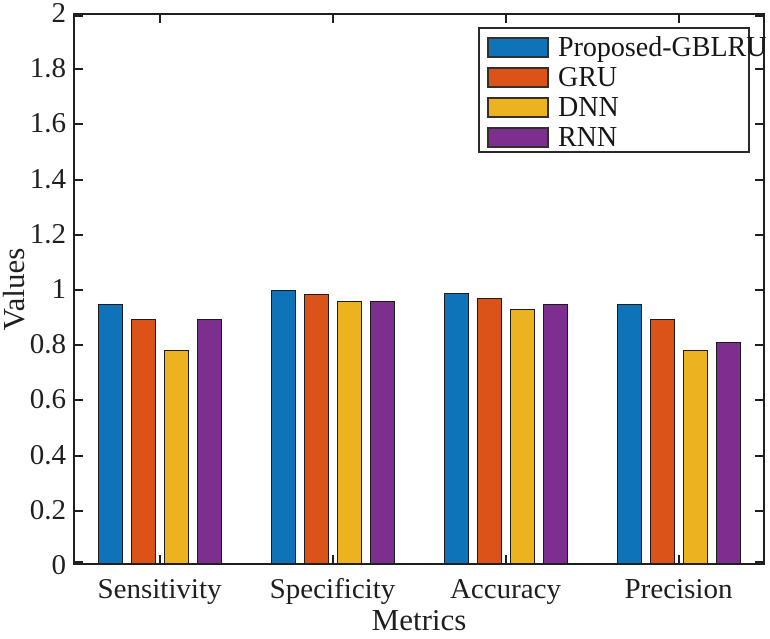  What do you see at coordinates (662, 47) in the screenshot?
I see `legend-label: Proposed-GBLRU` at bounding box center [662, 47].